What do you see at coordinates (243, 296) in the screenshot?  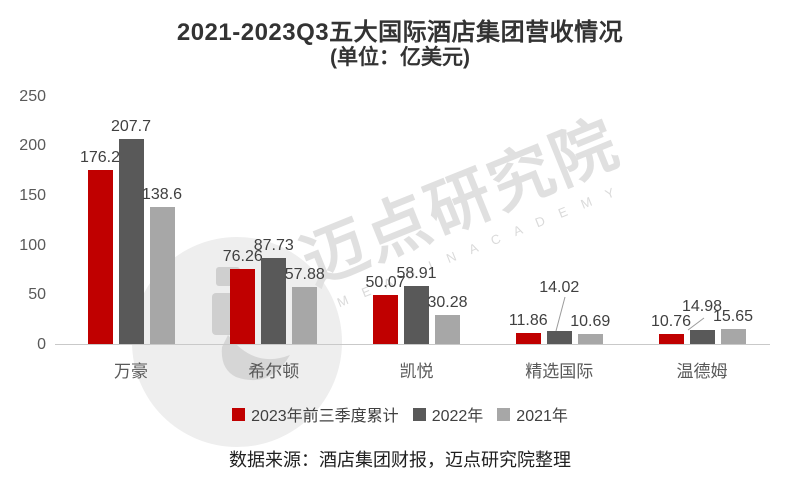 I see `bar-series1-希尔顿: 76.26` at bounding box center [243, 296].